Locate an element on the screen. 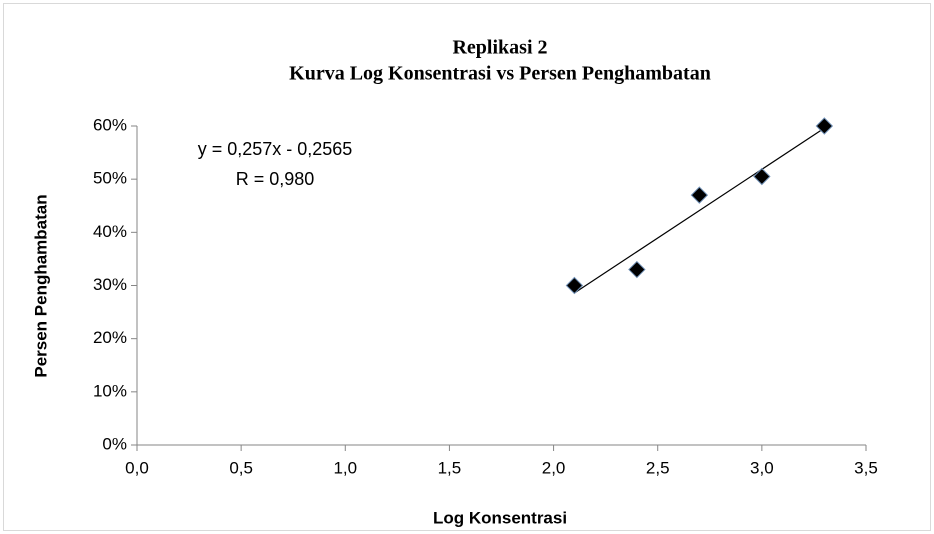 This screenshot has height=534, width=934. y-tick-label: 0% is located at coordinates (114, 443).